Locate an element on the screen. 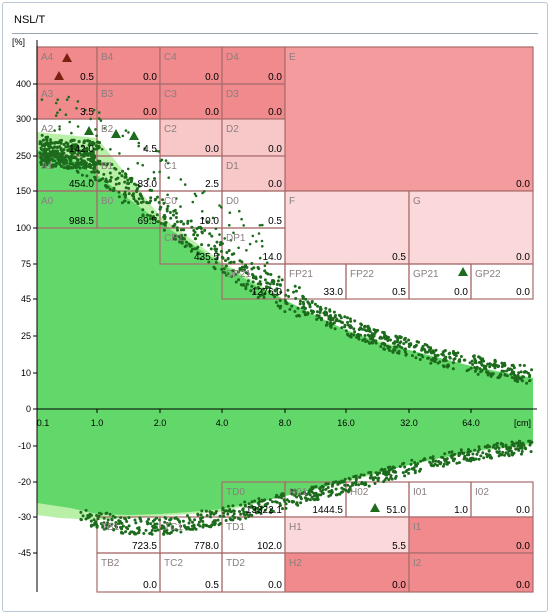 The height and width of the screenshot is (614, 550). cell-label-c3: C3 is located at coordinates (170, 94).